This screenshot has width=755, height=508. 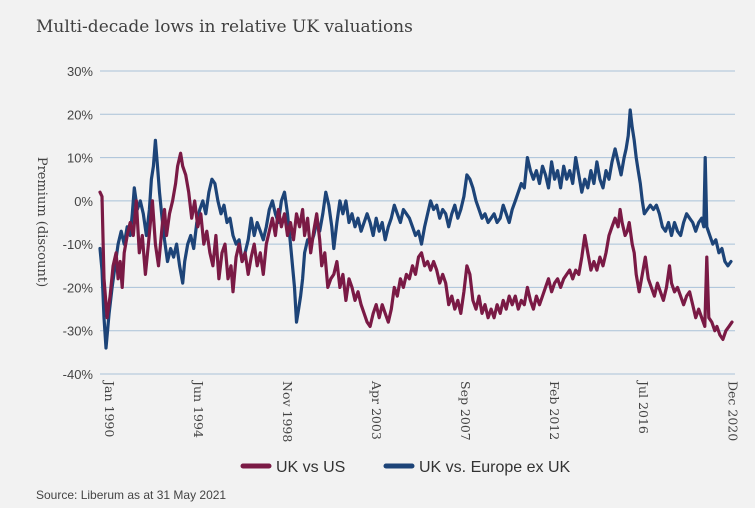 I want to click on x-tick-label: Dec 2020, so click(x=732, y=411).